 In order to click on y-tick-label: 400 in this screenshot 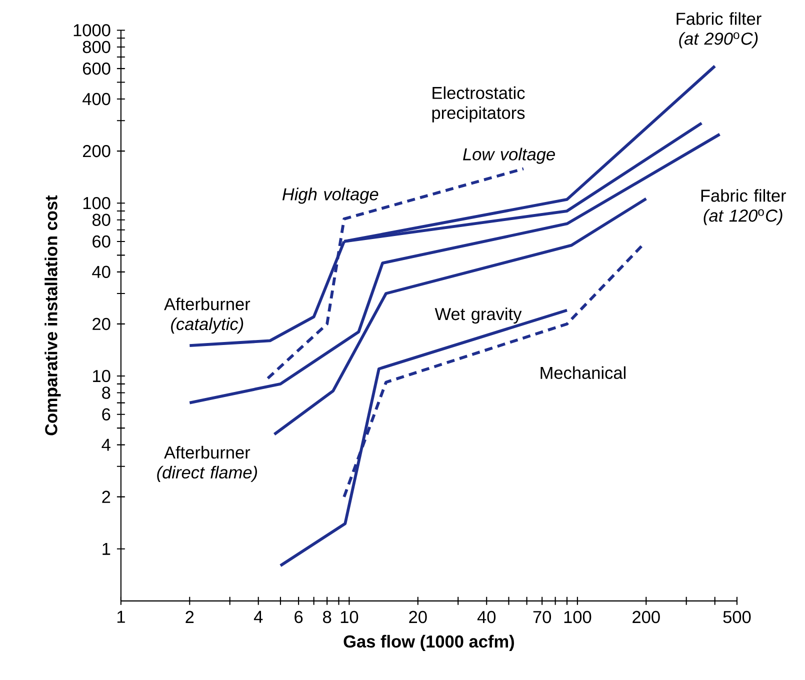, I will do `click(96, 98)`.